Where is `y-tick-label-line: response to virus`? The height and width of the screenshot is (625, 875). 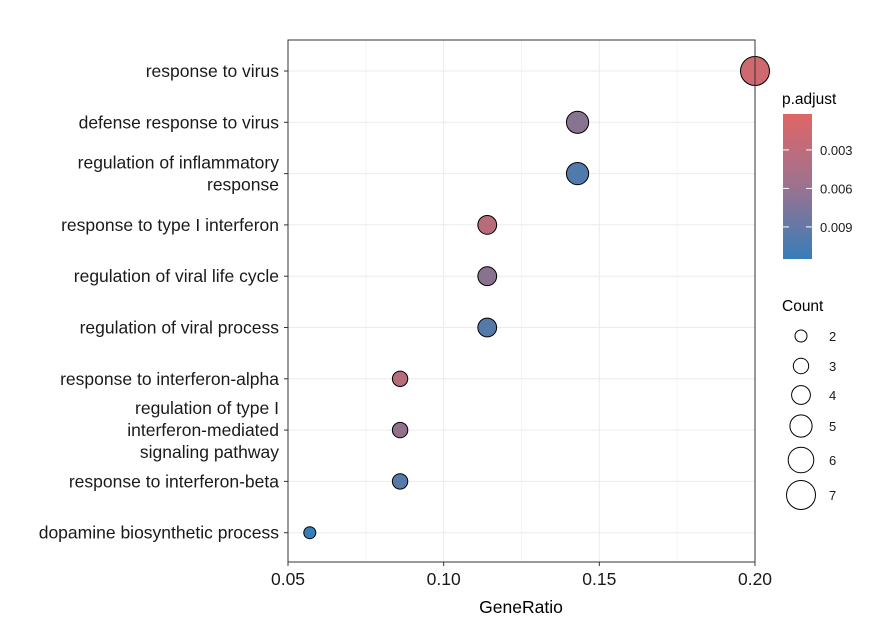
y-tick-label-line: response to virus is located at coordinates (213, 71).